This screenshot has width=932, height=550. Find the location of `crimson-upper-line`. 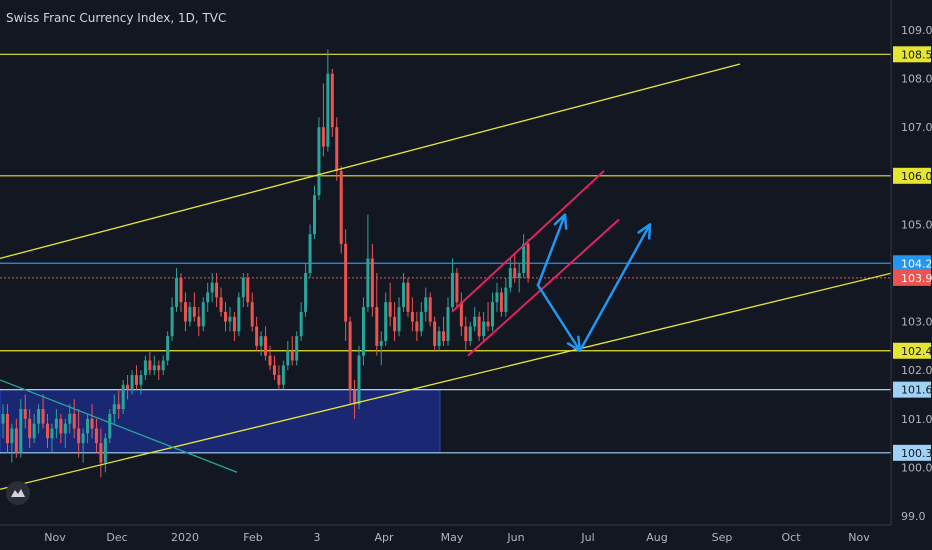

crimson-upper-line is located at coordinates (528, 241).